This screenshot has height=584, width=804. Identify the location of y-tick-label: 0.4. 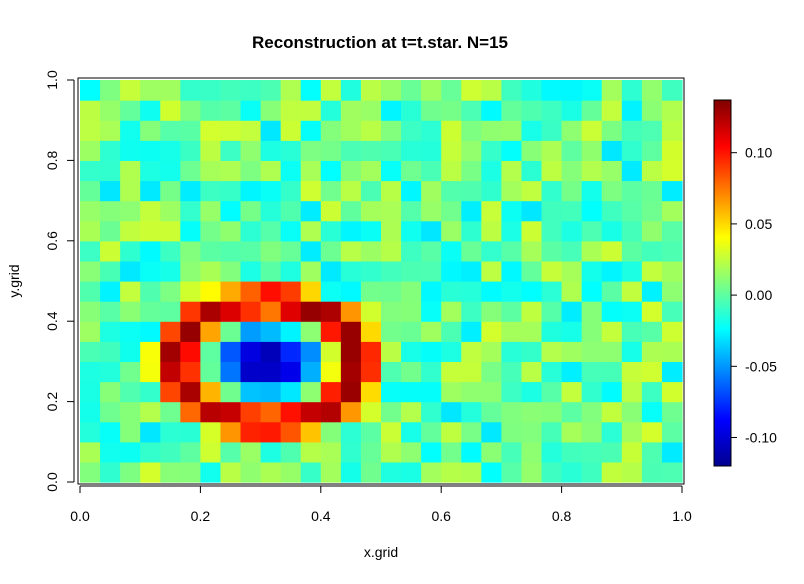
(52, 321).